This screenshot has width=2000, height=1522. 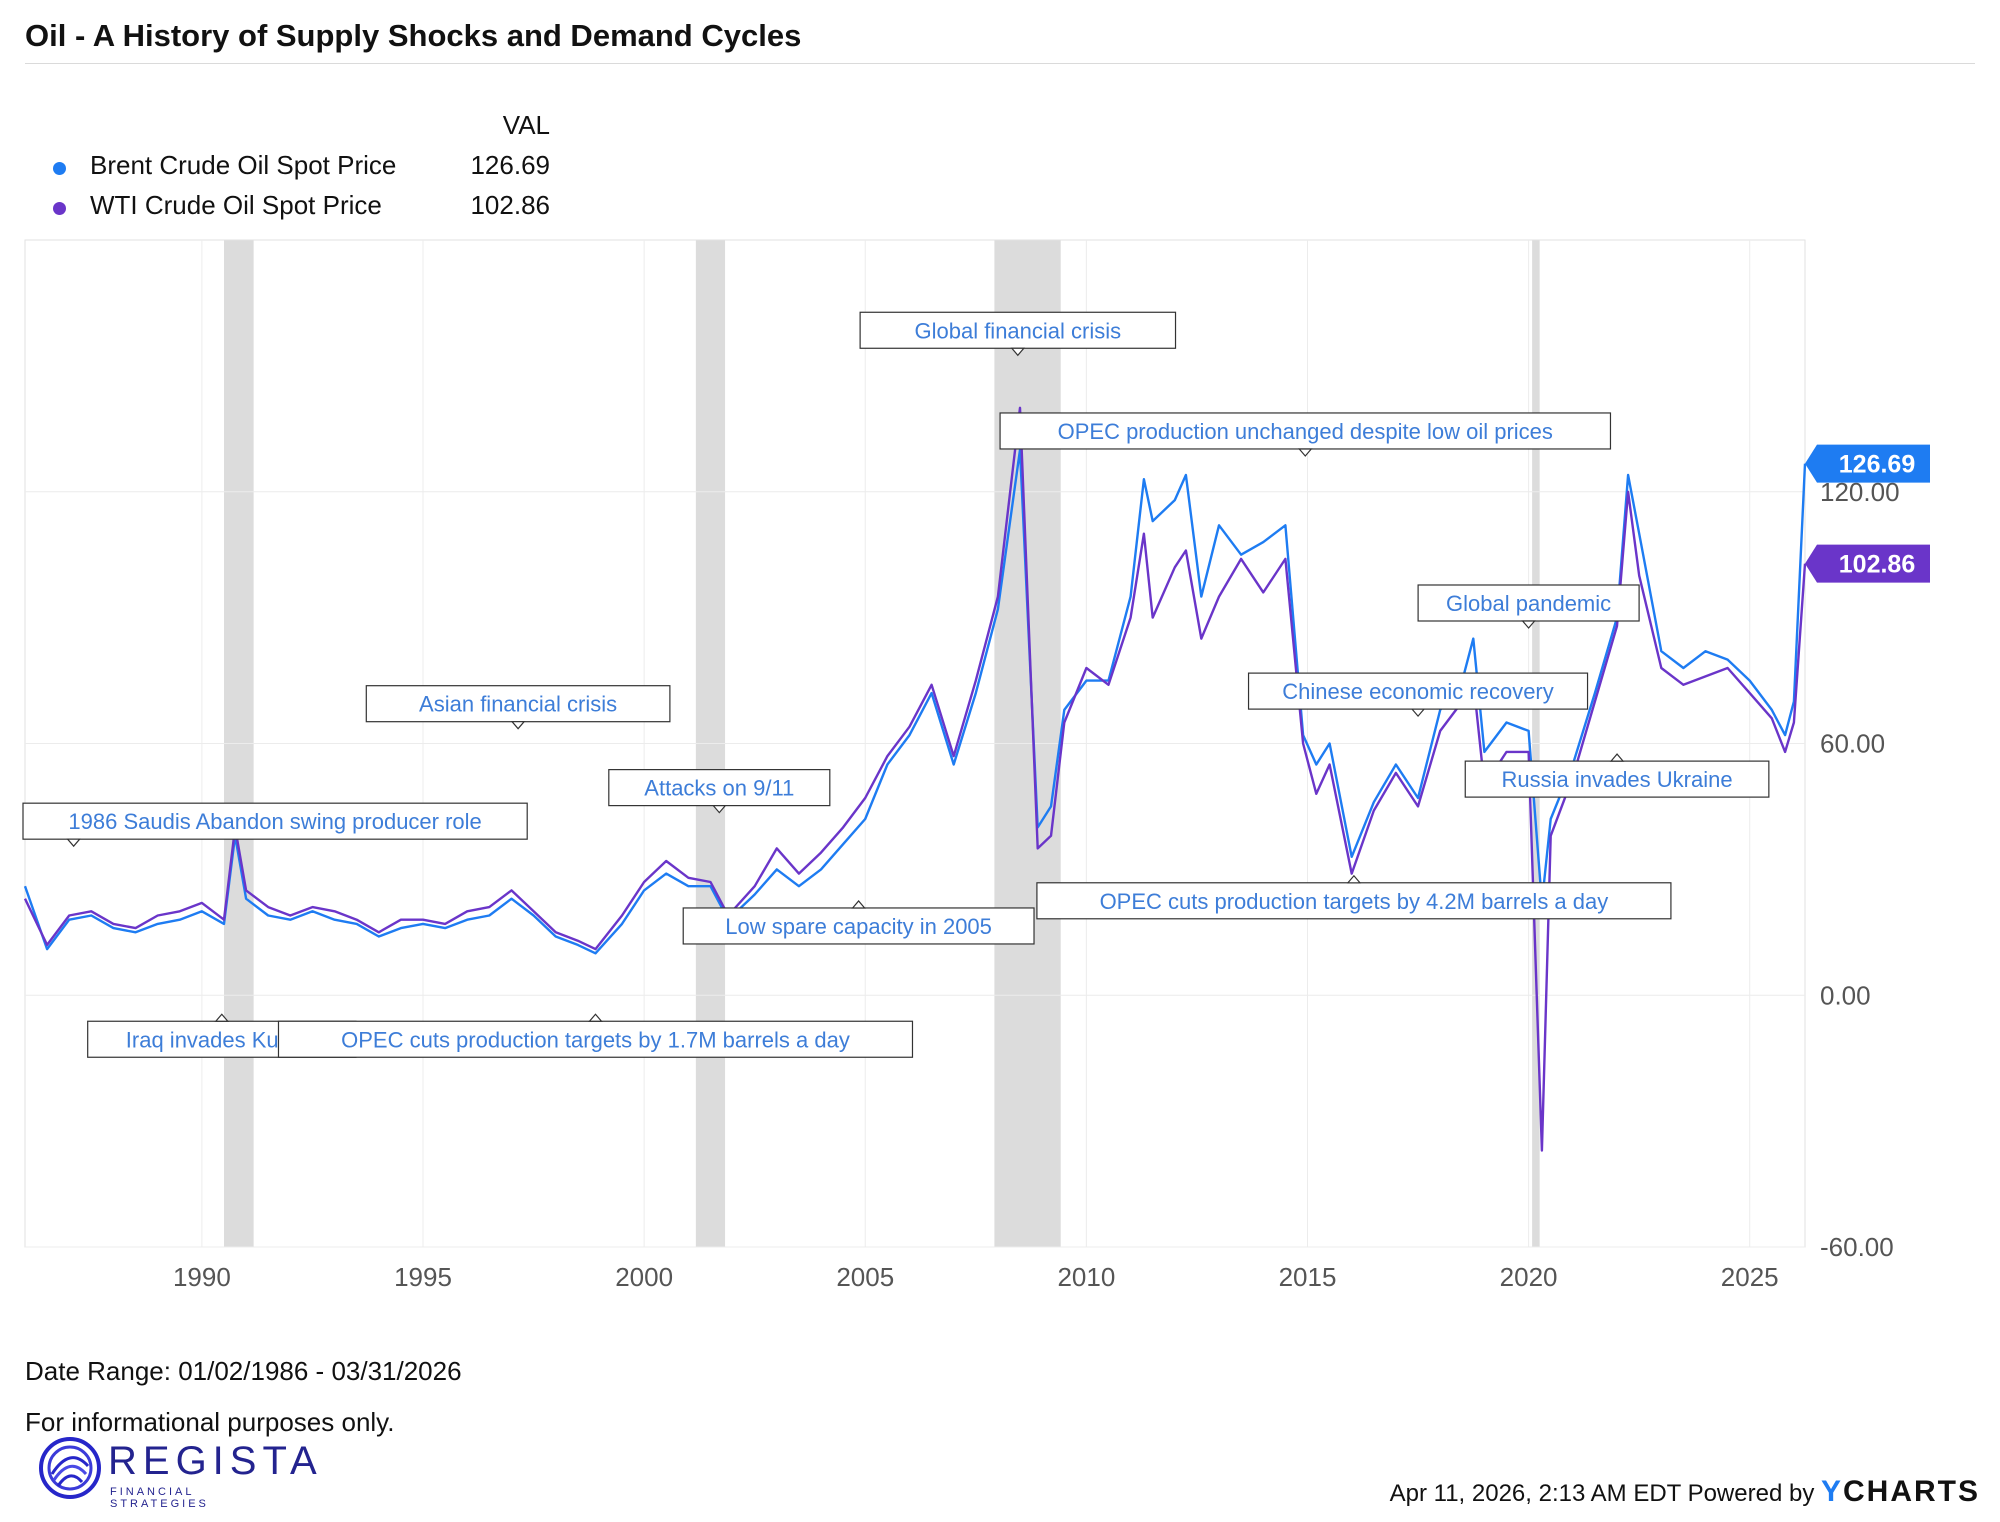 I want to click on end-label-value: 126.69, so click(x=1877, y=465).